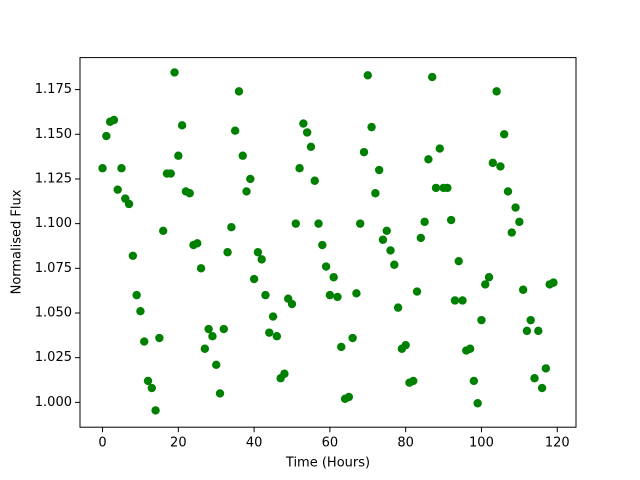  What do you see at coordinates (53, 89) in the screenshot?
I see `y-tick-label: 1.175` at bounding box center [53, 89].